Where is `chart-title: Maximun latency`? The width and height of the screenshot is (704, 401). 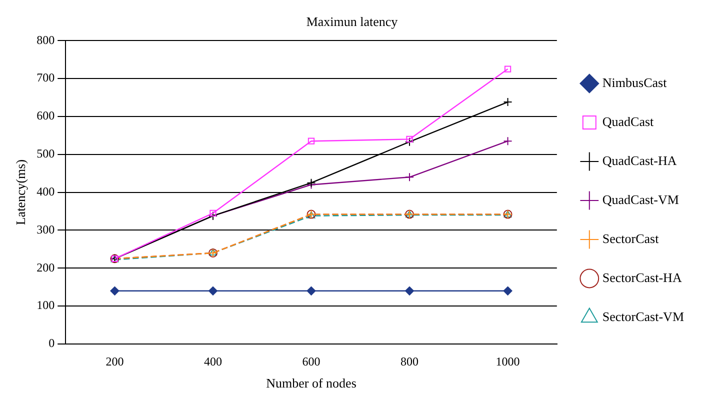 chart-title: Maximun latency is located at coordinates (352, 22).